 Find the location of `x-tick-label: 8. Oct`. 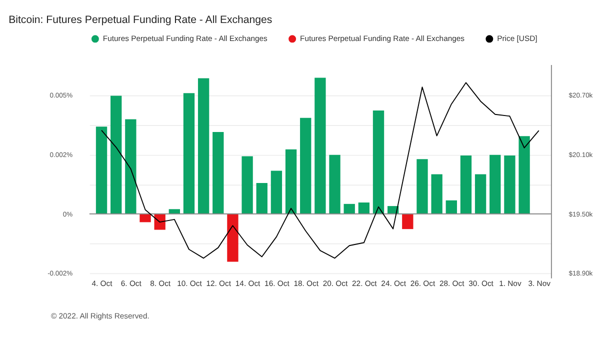

x-tick-label: 8. Oct is located at coordinates (161, 283).